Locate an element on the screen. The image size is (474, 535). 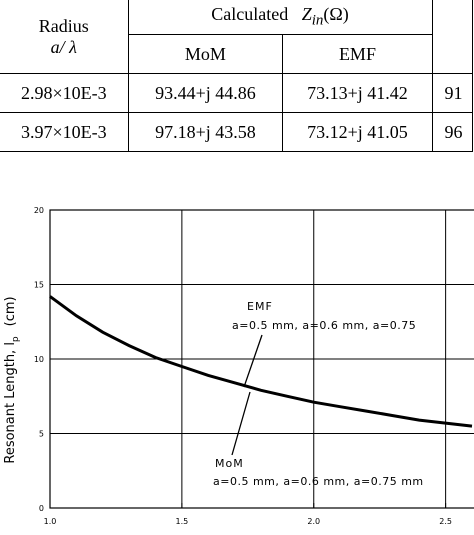
y-tick-label: 5 is located at coordinates (41, 434).